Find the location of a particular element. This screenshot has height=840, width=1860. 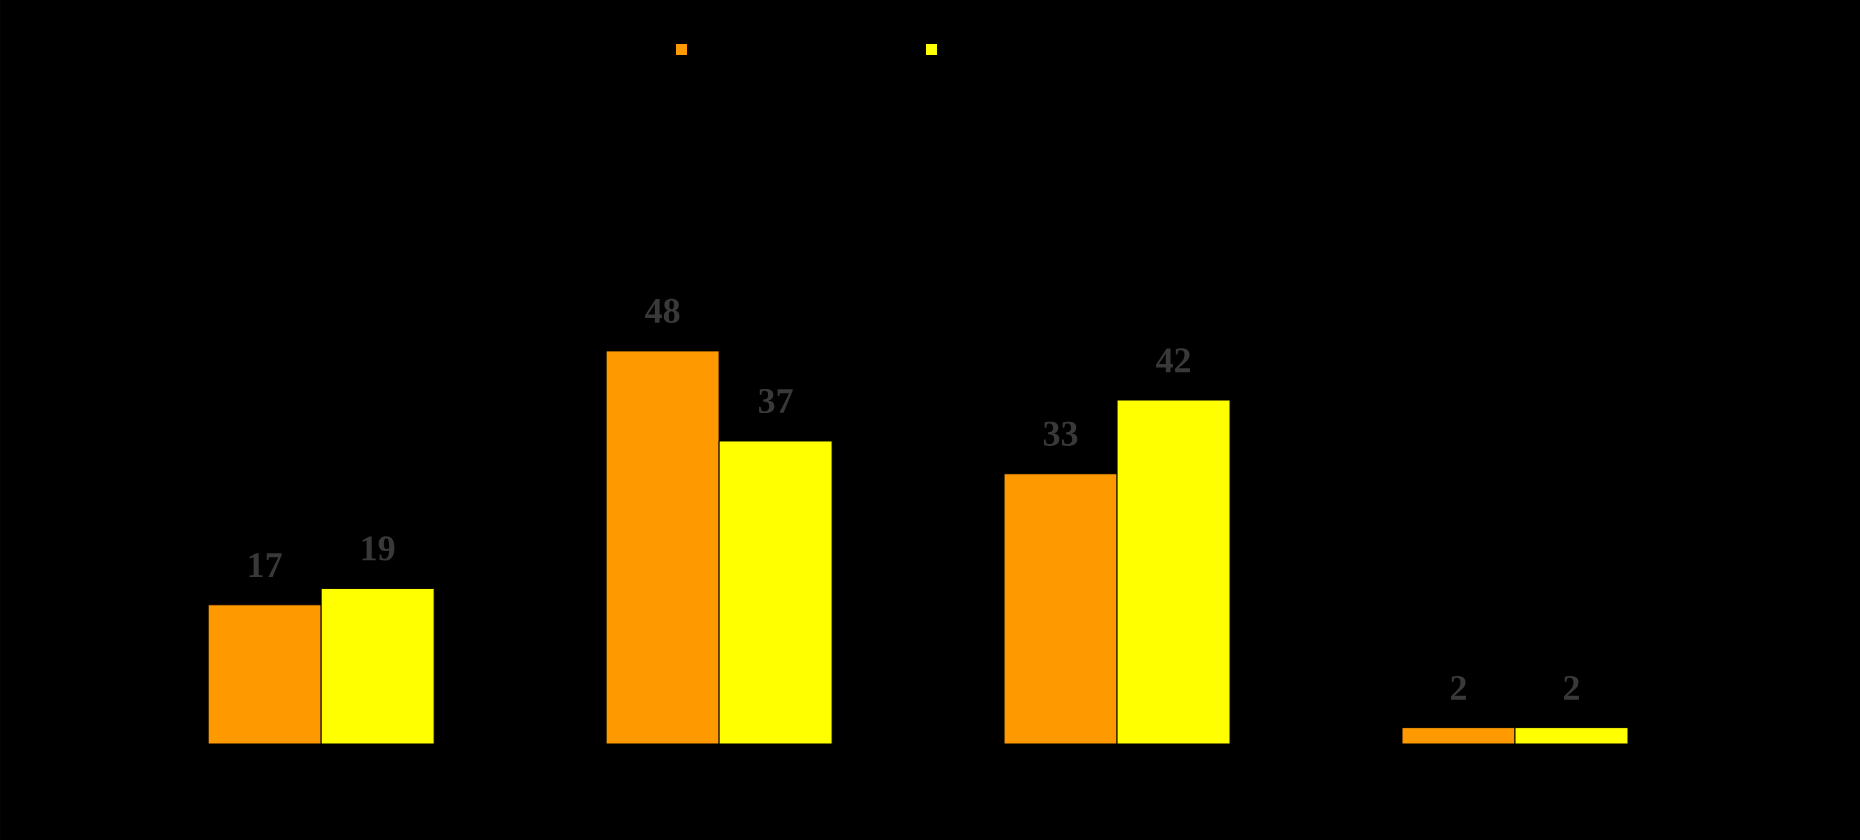

data-label: 42 is located at coordinates (1173, 360).